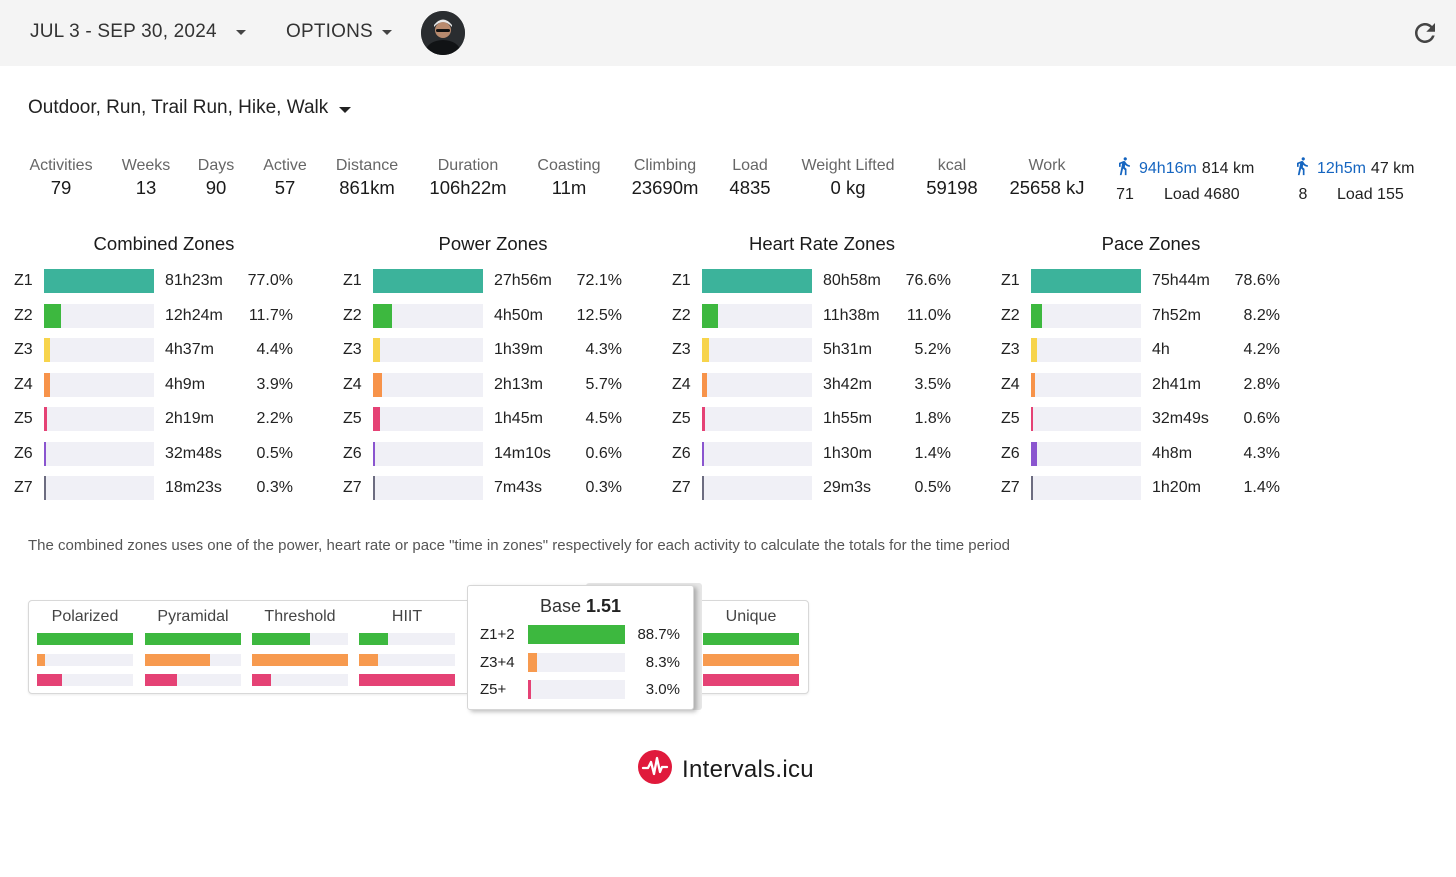  I want to click on zone-percent: 11.7%, so click(270, 315).